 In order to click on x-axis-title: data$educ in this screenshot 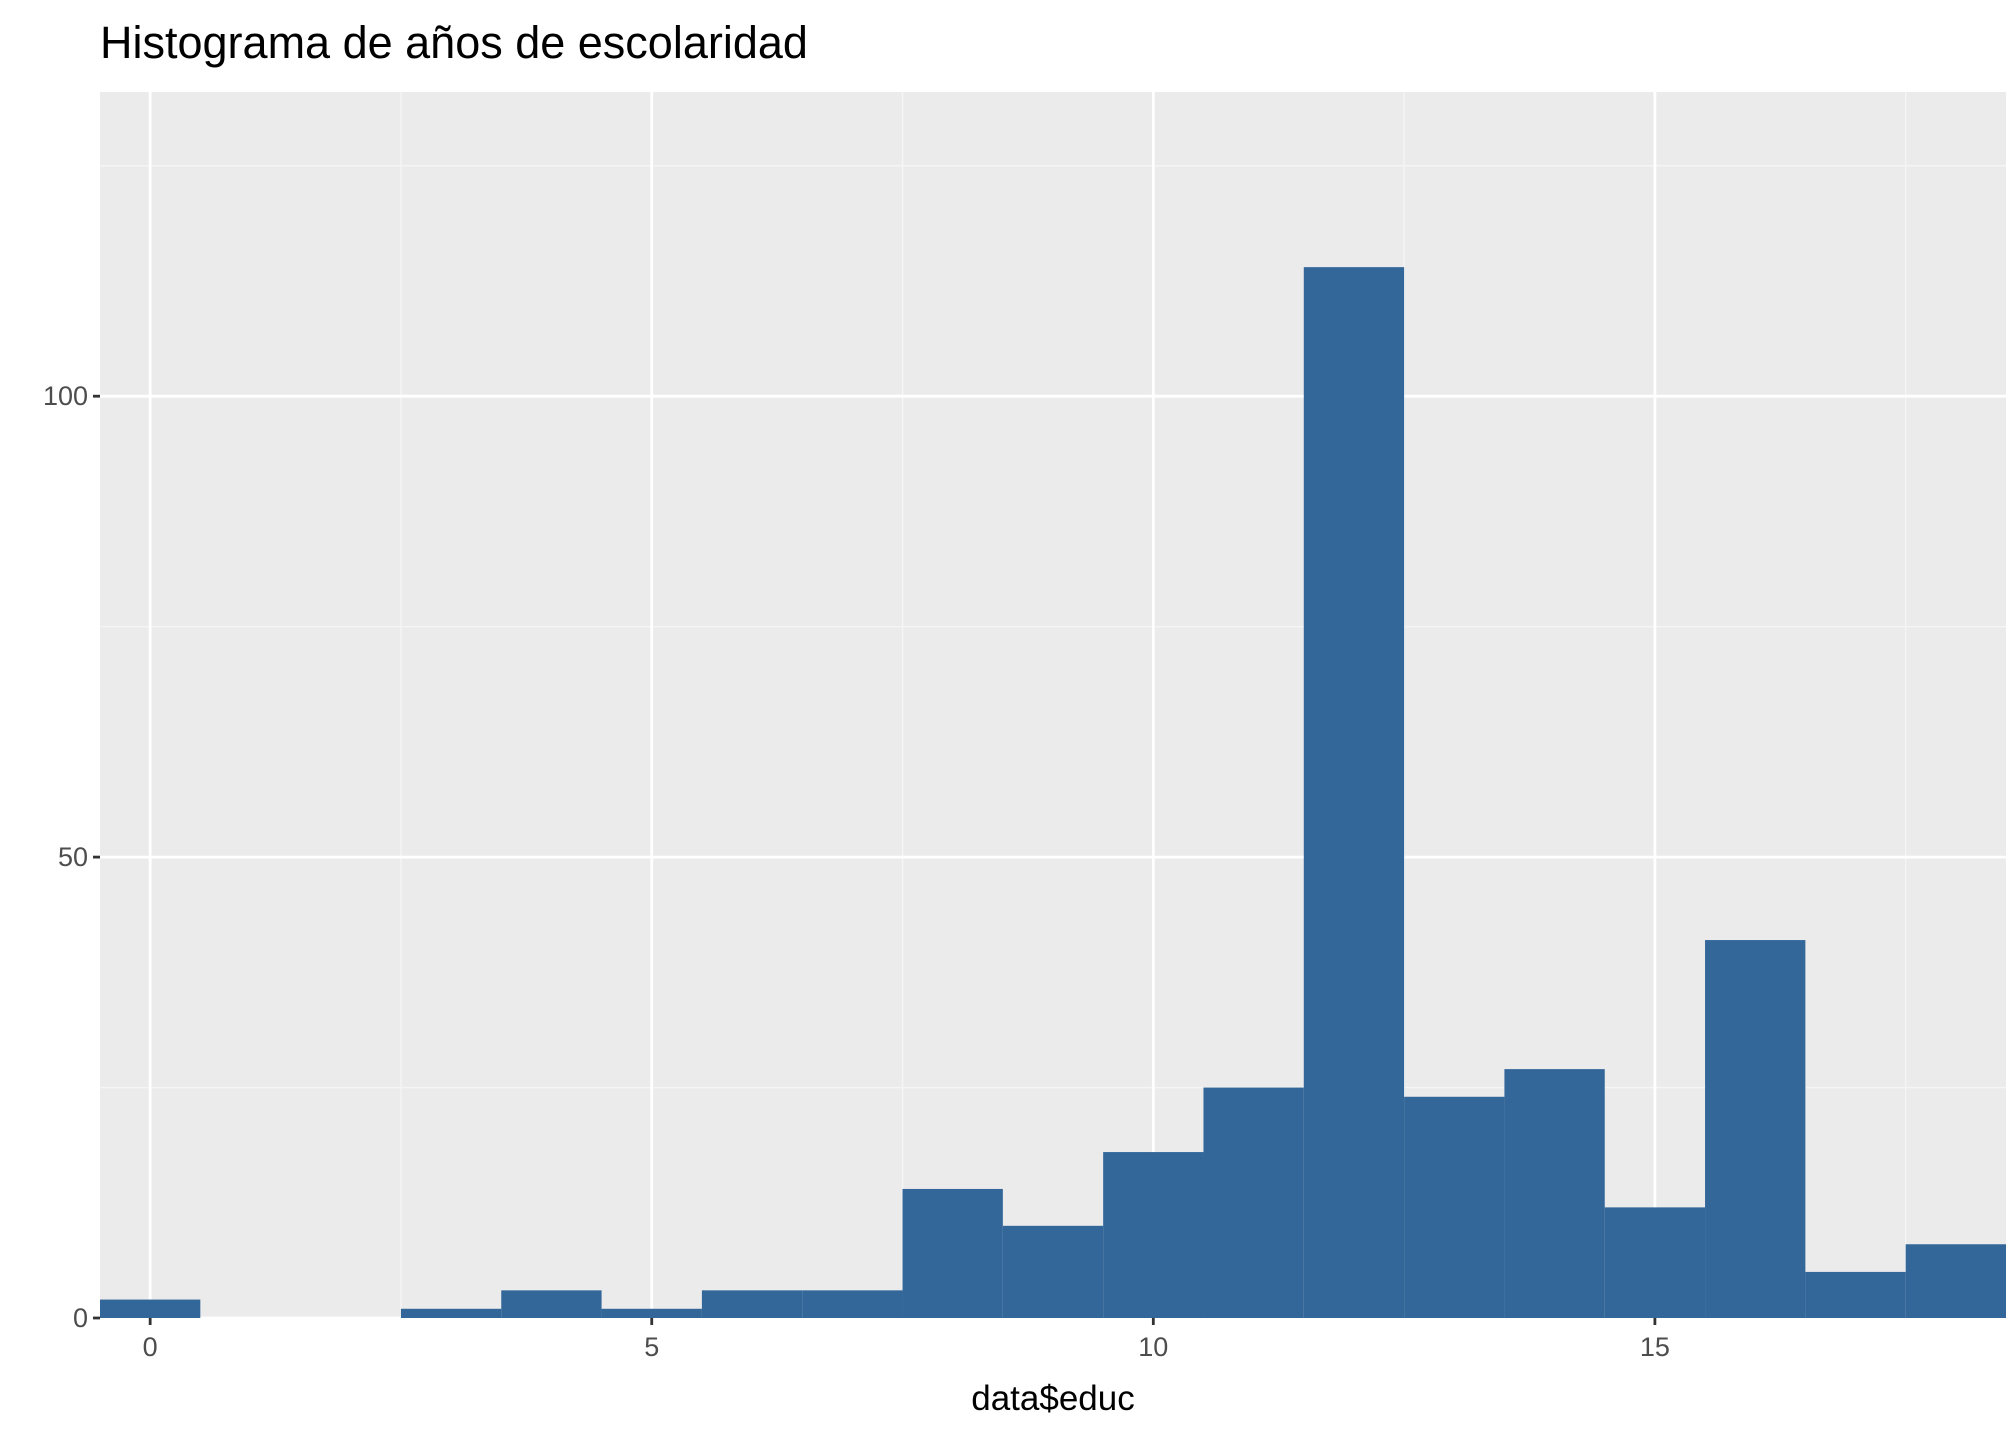, I will do `click(1052, 1398)`.